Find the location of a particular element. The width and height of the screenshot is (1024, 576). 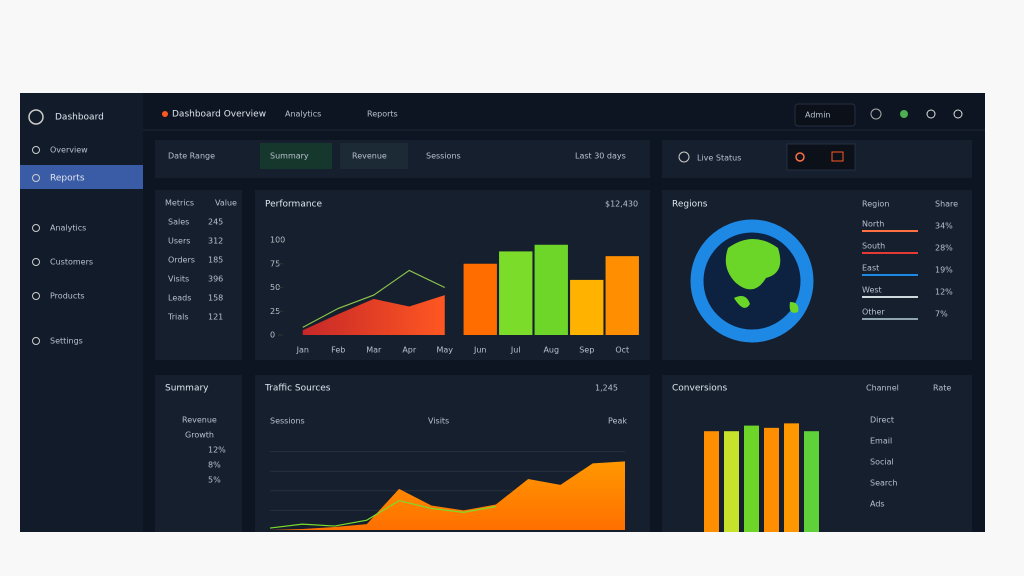

nav-item: Settings is located at coordinates (66, 341).